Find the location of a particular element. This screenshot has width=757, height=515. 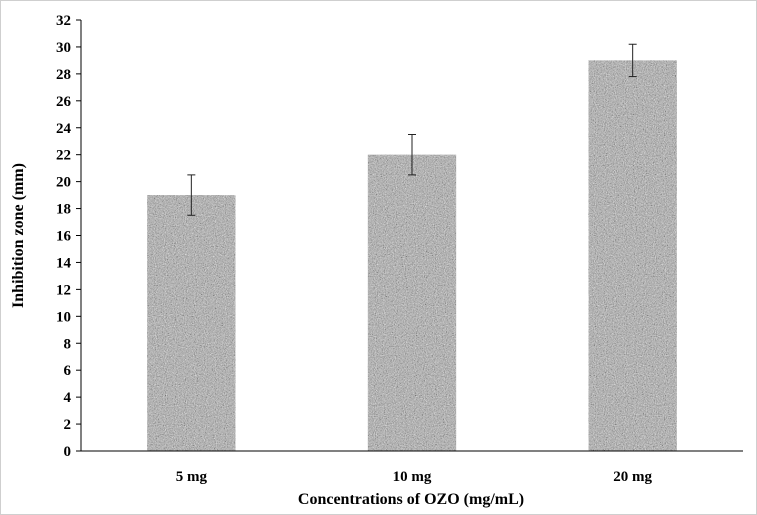

y-axis-title: Inhibition zone (mm) is located at coordinates (18, 235).